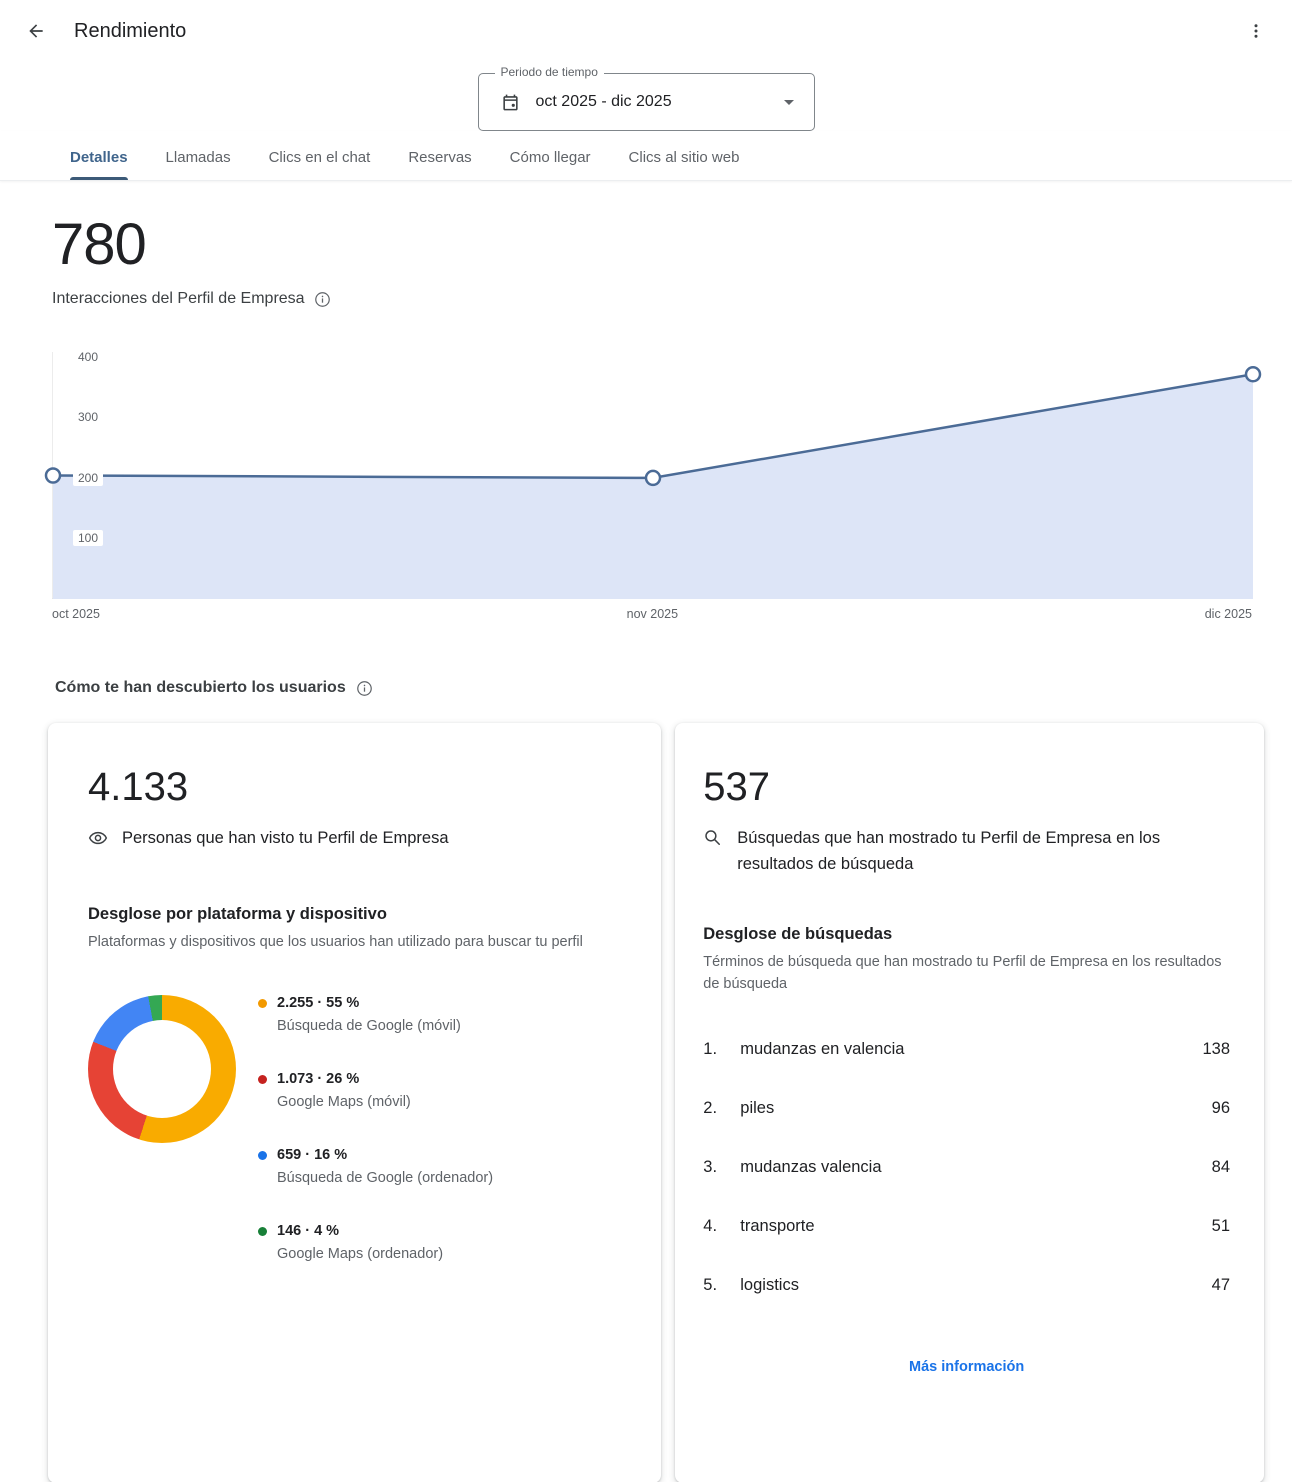 Image resolution: width=1292 pixels, height=1482 pixels. What do you see at coordinates (262, 1231) in the screenshot?
I see `green-dot-icon` at bounding box center [262, 1231].